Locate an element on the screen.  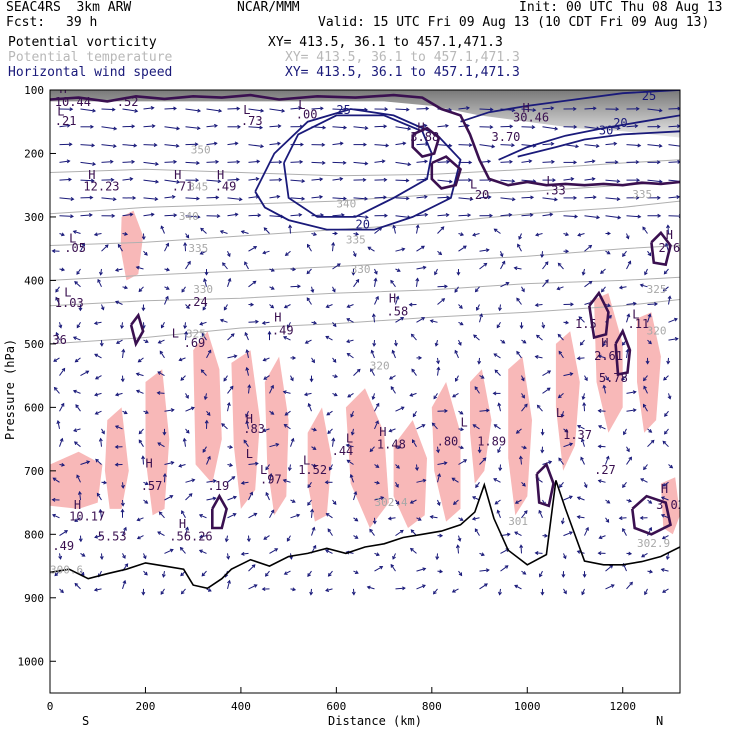
pv-extremum-label-53: 1.37 is located at coordinates (577, 435).